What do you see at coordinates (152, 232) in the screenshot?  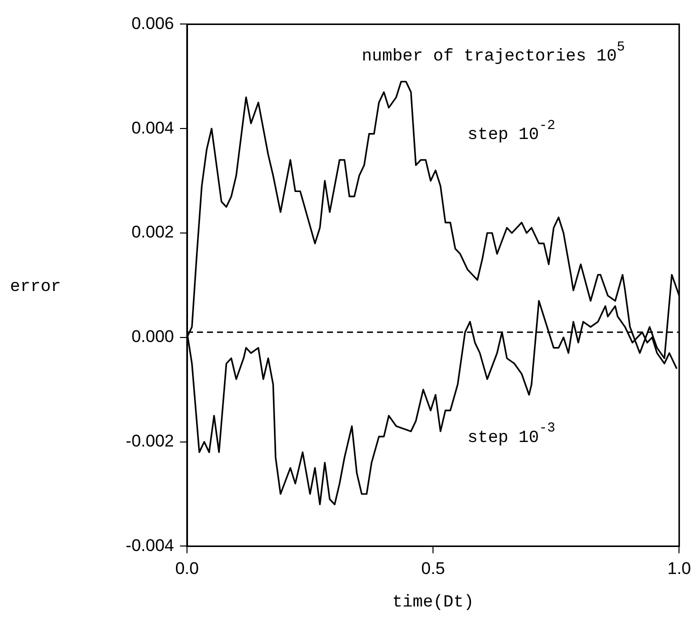 I see `y-tick-label: 0.002` at bounding box center [152, 232].